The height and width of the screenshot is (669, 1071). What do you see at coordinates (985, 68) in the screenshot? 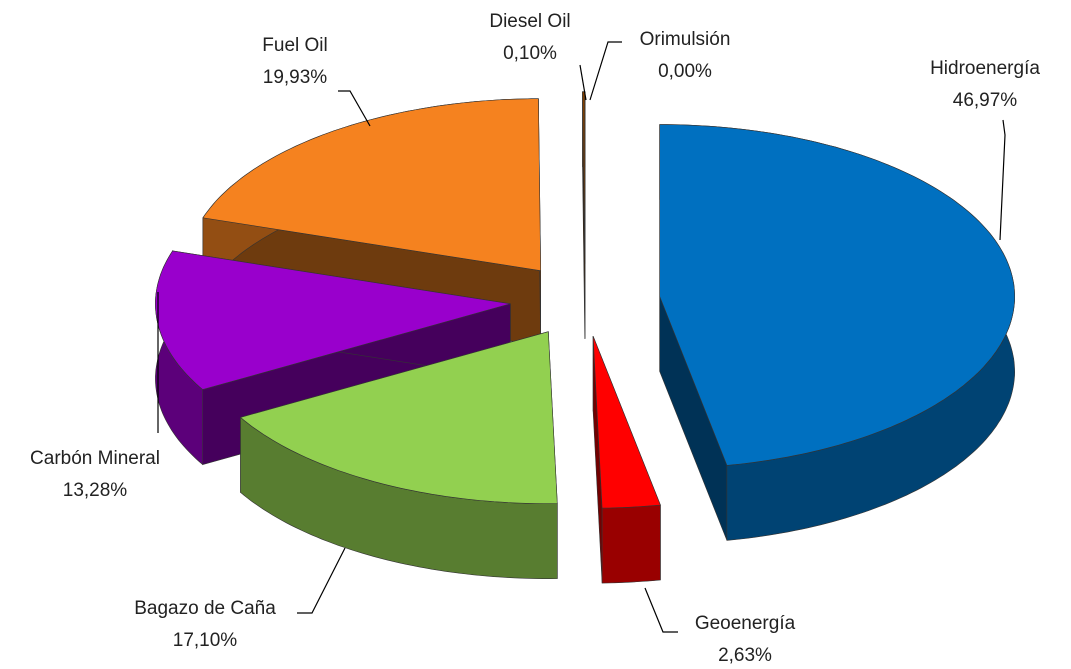
I see `slice-label: Hidroenergía` at bounding box center [985, 68].